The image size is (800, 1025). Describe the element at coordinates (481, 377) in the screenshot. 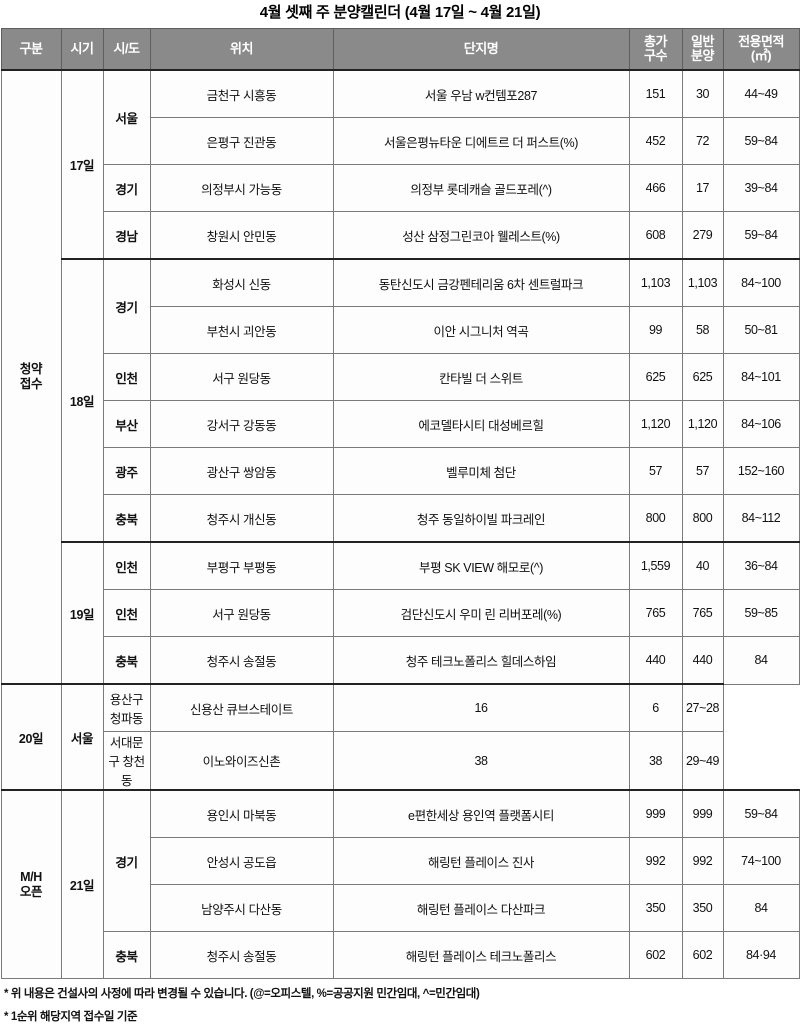

I see `cell-complex-name: 칸타빌 더 스위트` at that location.